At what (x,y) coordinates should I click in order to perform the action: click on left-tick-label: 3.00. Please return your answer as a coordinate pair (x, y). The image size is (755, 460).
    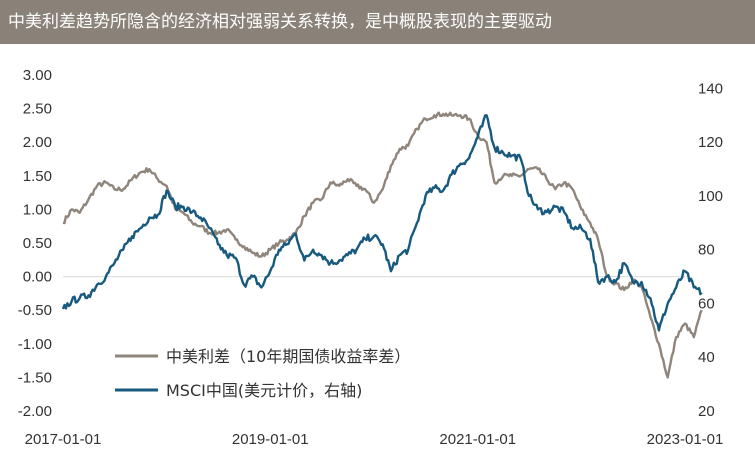
    Looking at the image, I should click on (37, 75).